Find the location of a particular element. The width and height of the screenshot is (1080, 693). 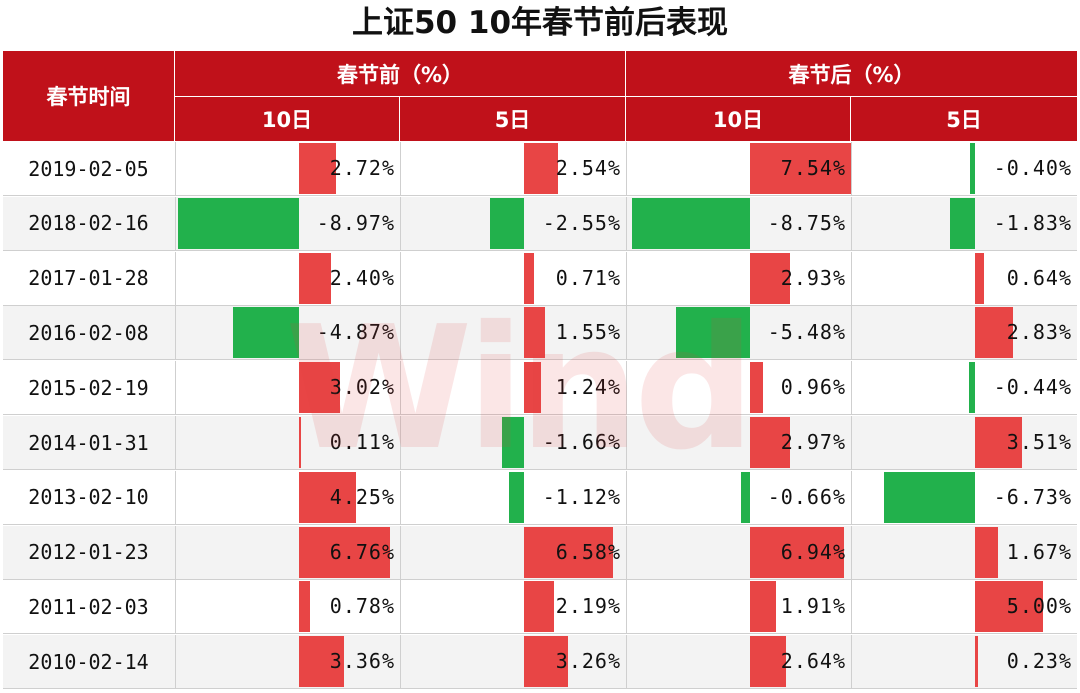

value-label: 0.71% is located at coordinates (588, 277).